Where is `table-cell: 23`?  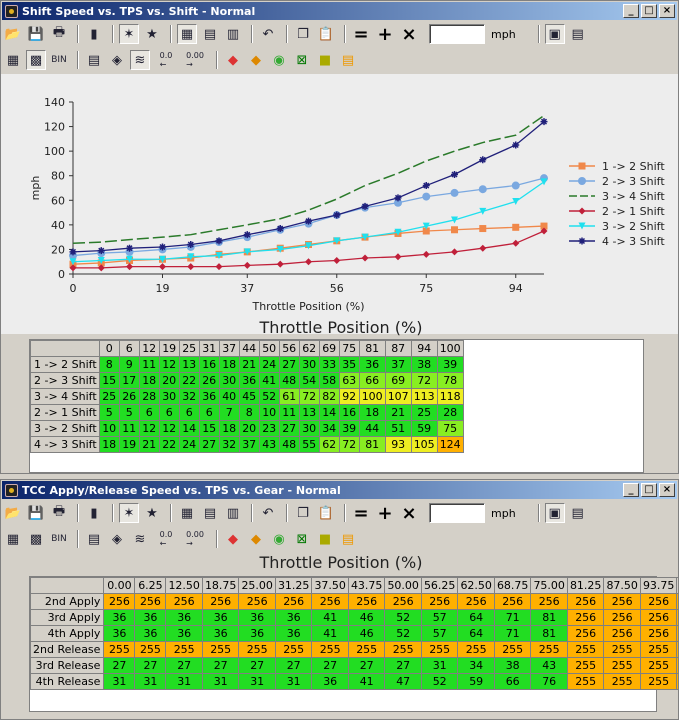 table-cell: 23 is located at coordinates (269, 428).